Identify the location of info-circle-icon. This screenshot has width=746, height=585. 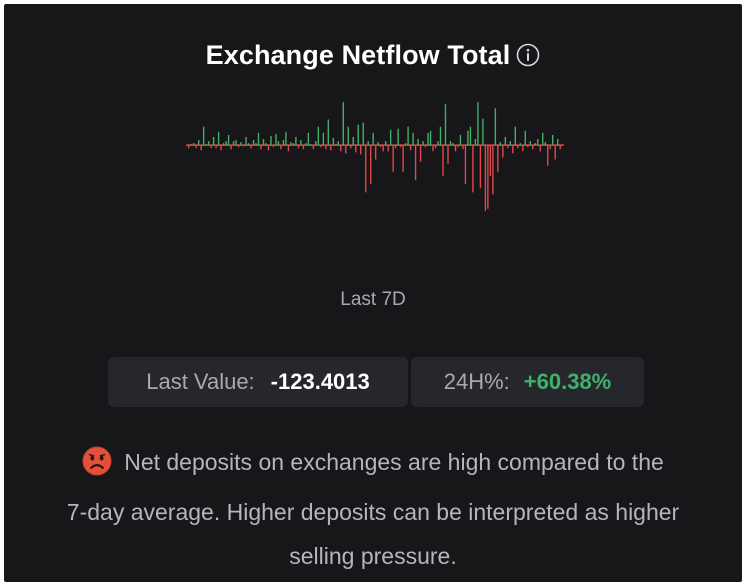
(528, 58).